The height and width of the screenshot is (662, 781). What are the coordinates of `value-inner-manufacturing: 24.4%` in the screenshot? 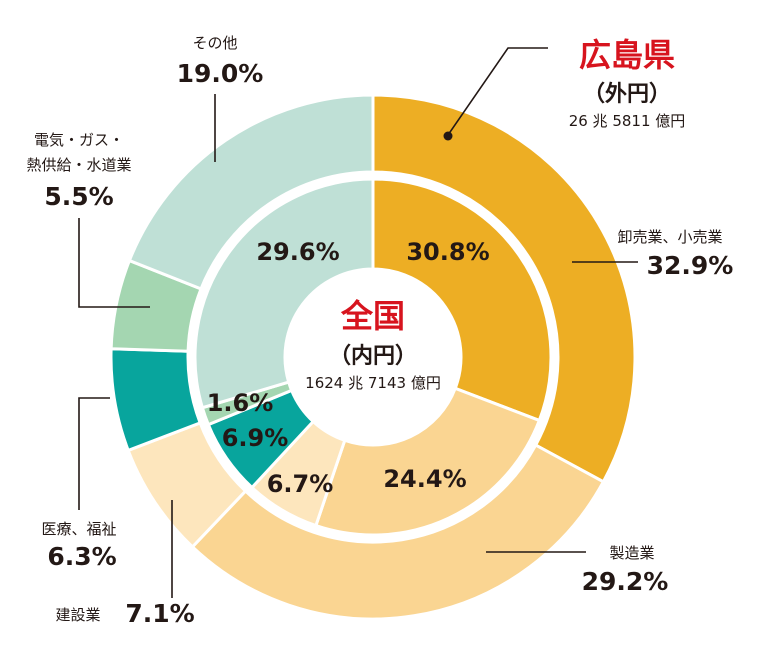 It's located at (424, 479).